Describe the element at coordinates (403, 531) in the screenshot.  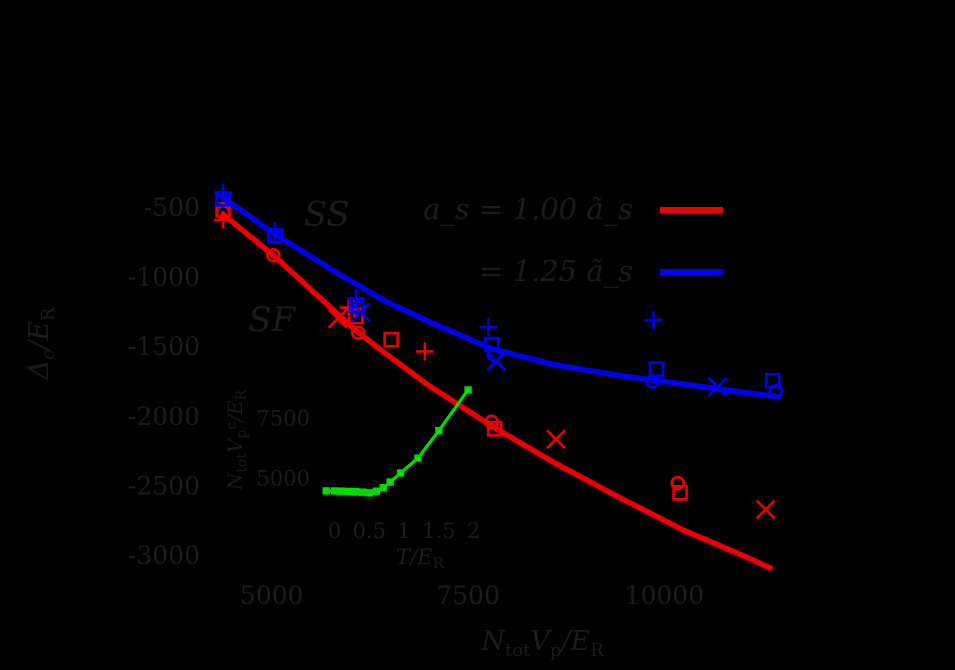
I see `inset-x-tick-label: 1` at that location.